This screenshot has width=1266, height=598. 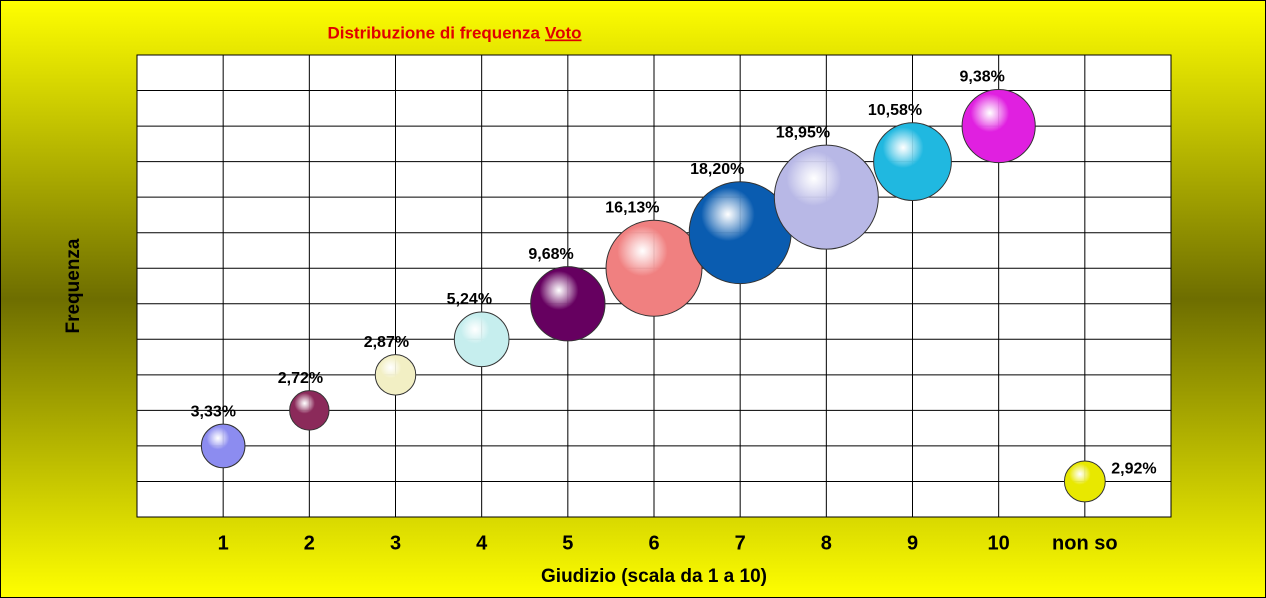 What do you see at coordinates (999, 543) in the screenshot?
I see `x-tick-label: 10` at bounding box center [999, 543].